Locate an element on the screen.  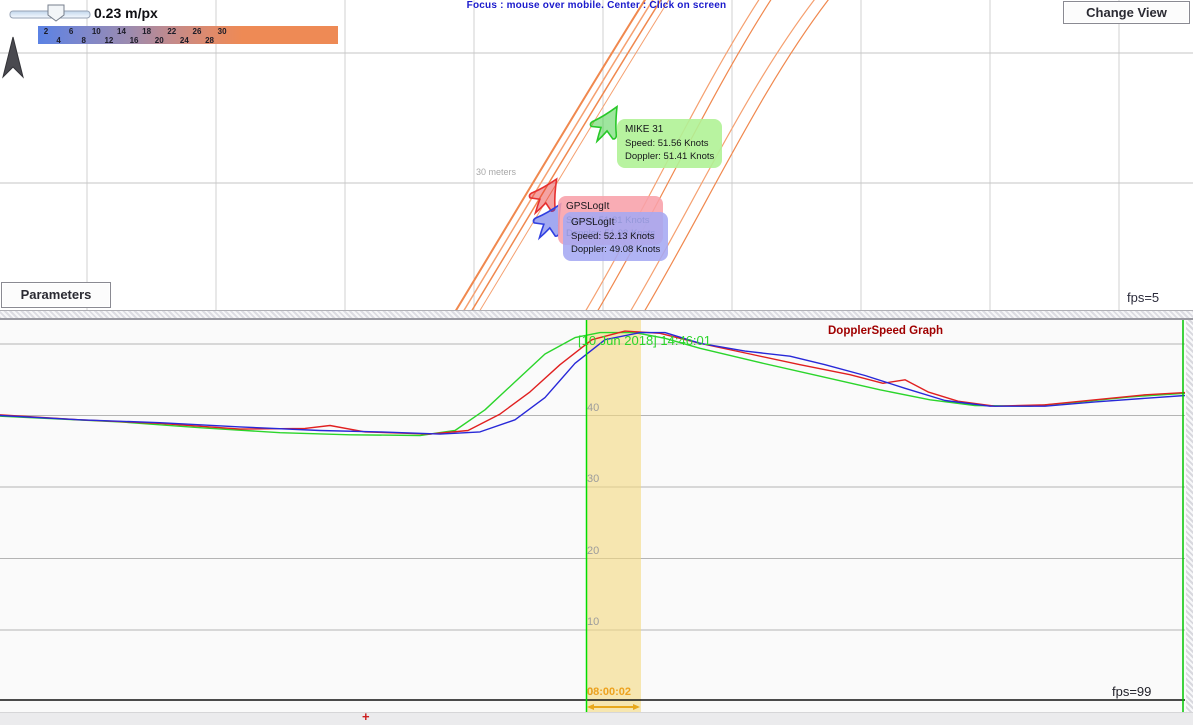
time-cursor-band is located at coordinates (613, 516).